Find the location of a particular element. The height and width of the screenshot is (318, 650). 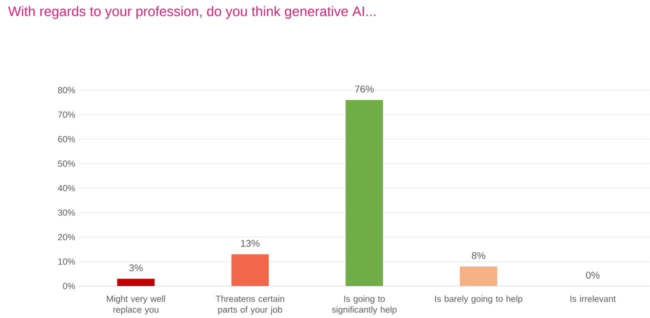

y-tick-label: 10% is located at coordinates (67, 261).